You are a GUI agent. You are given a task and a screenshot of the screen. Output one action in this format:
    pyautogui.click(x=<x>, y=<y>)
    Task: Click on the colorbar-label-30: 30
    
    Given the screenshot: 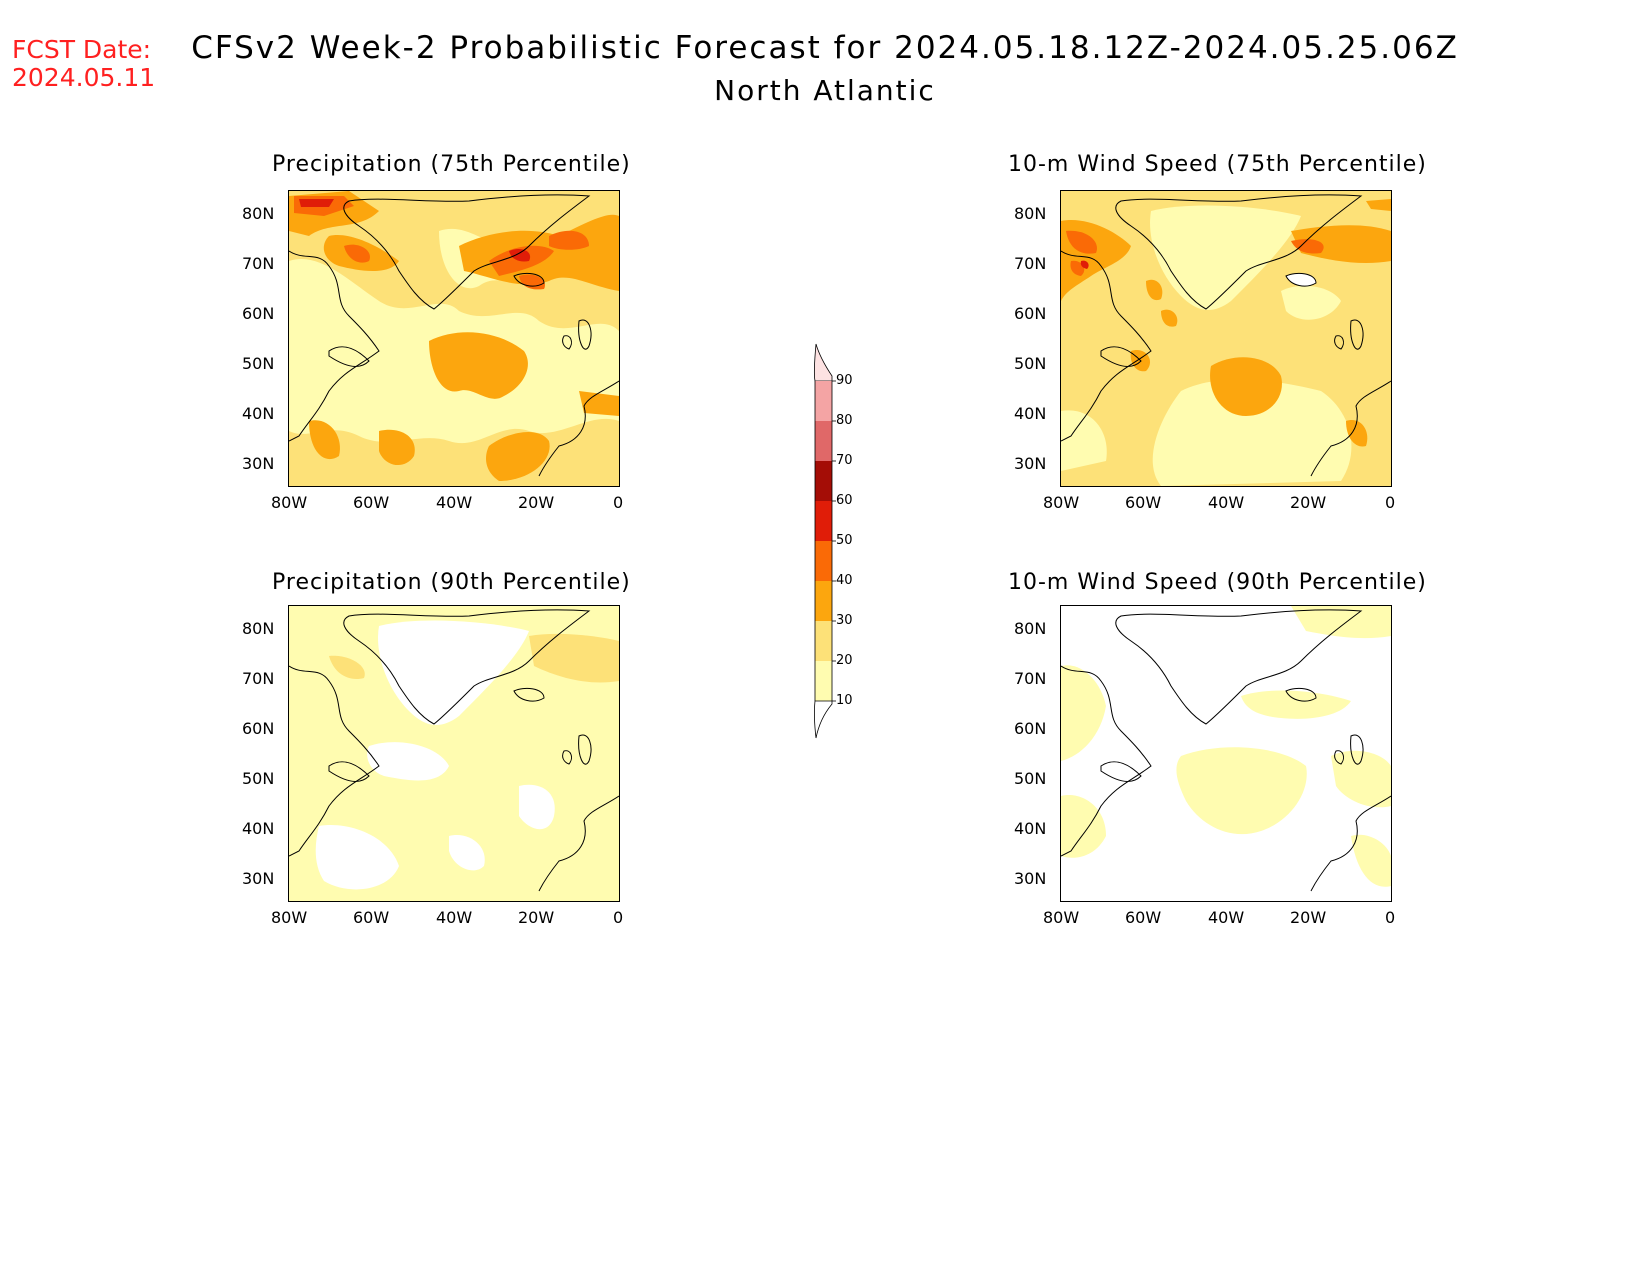 What is the action you would take?
    pyautogui.click(x=844, y=620)
    